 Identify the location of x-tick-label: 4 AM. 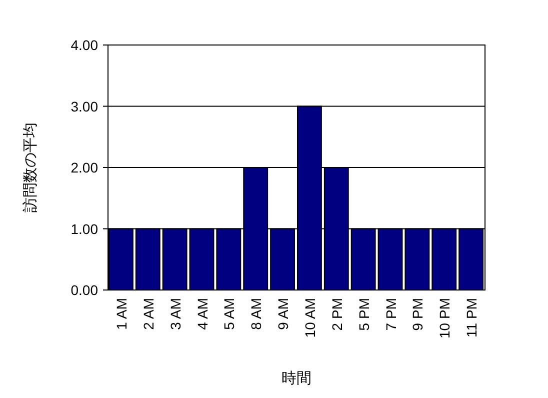
(202, 314).